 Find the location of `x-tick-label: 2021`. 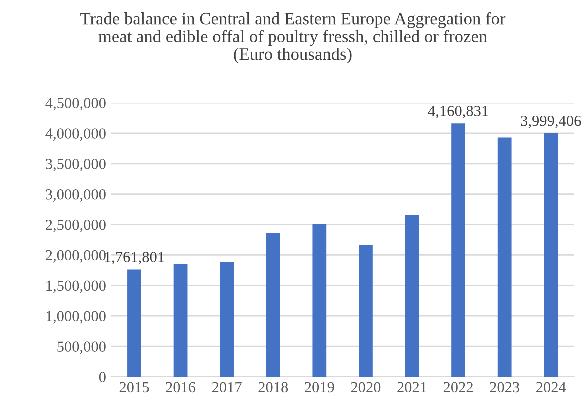

x-tick-label: 2021 is located at coordinates (412, 387).